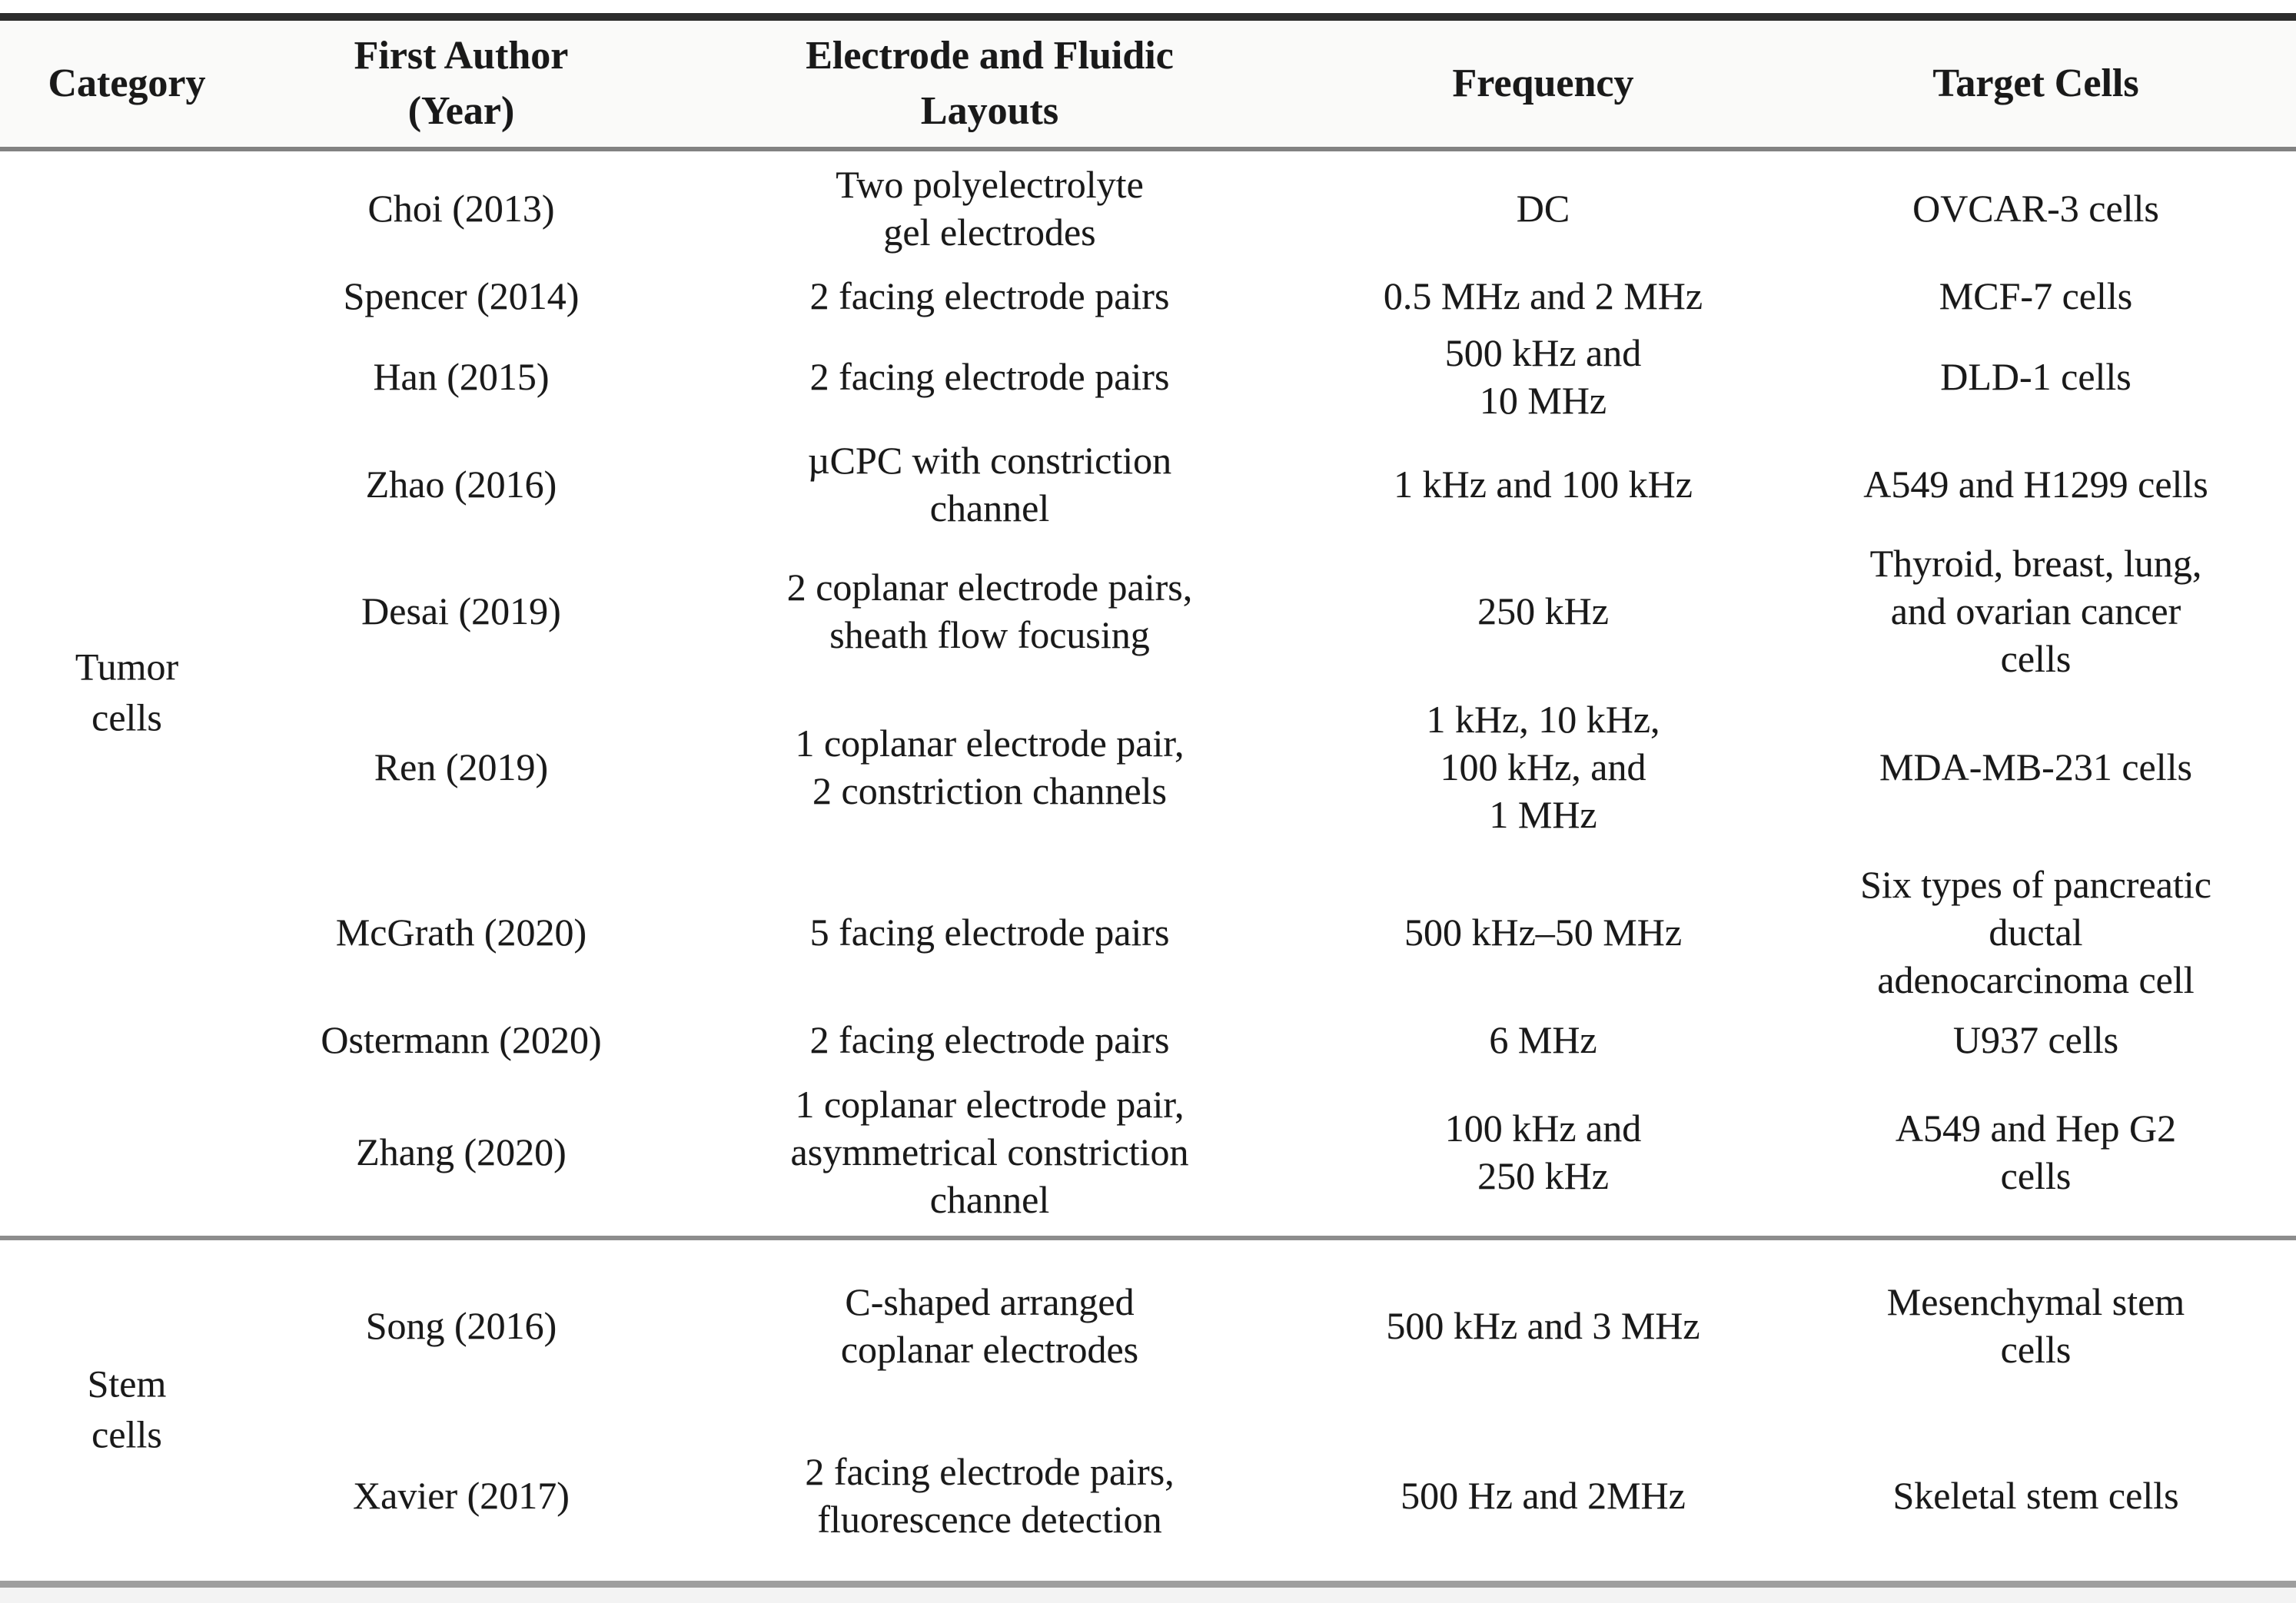 The height and width of the screenshot is (1603, 2296). What do you see at coordinates (127, 691) in the screenshot?
I see `category-label-tumor-cells: Tumor cells` at bounding box center [127, 691].